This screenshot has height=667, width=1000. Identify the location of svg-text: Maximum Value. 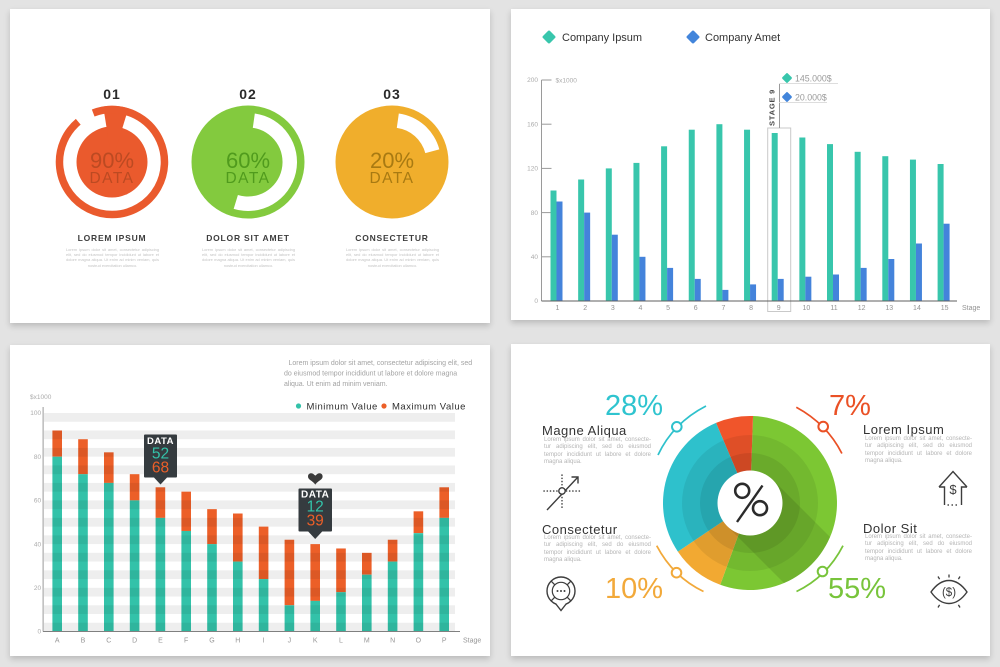
(429, 407).